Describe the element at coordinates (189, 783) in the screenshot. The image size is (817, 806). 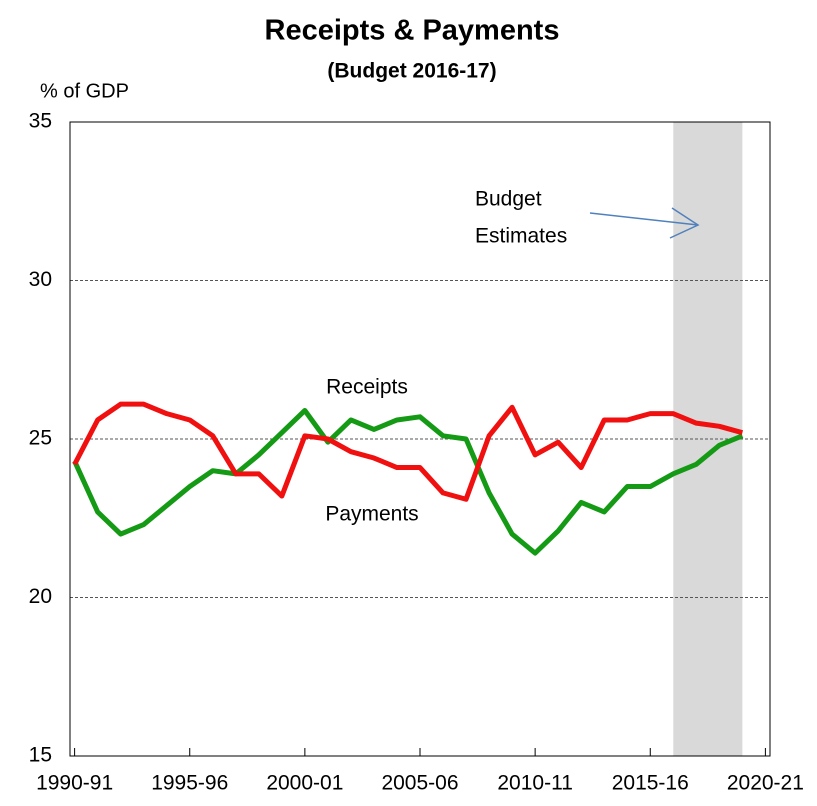
I see `x-tick-label: 1995-96` at that location.